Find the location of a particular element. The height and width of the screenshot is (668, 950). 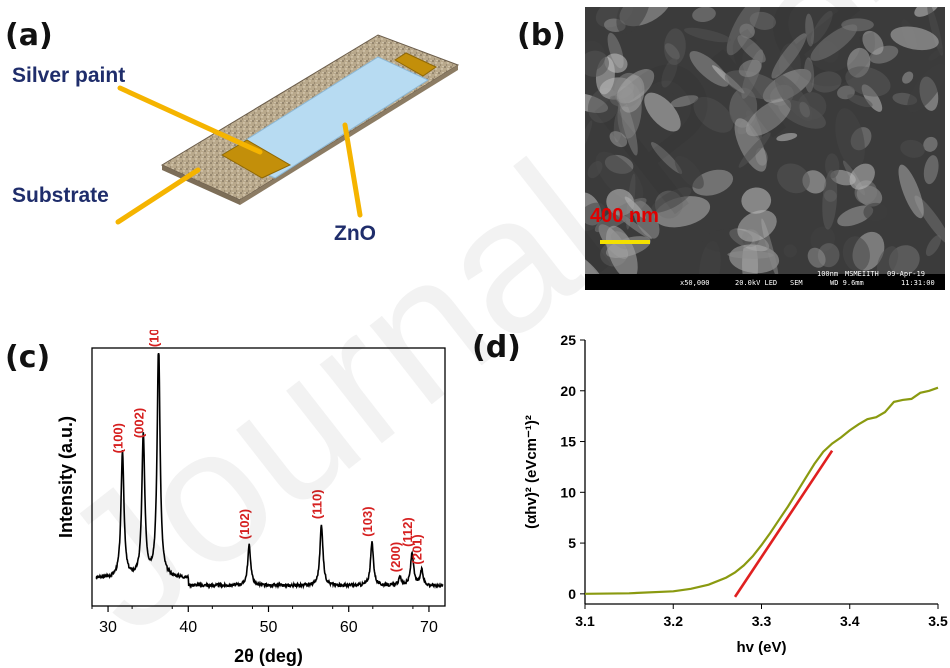

tauc-y-tick-label: 15 is located at coordinates (568, 442).